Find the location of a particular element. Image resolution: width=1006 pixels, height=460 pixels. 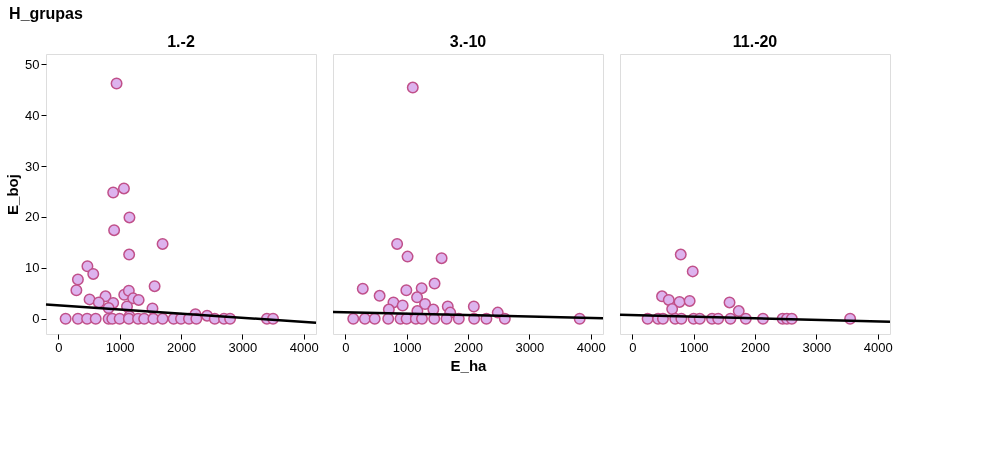

y-tick-label: 40 is located at coordinates (32, 115).